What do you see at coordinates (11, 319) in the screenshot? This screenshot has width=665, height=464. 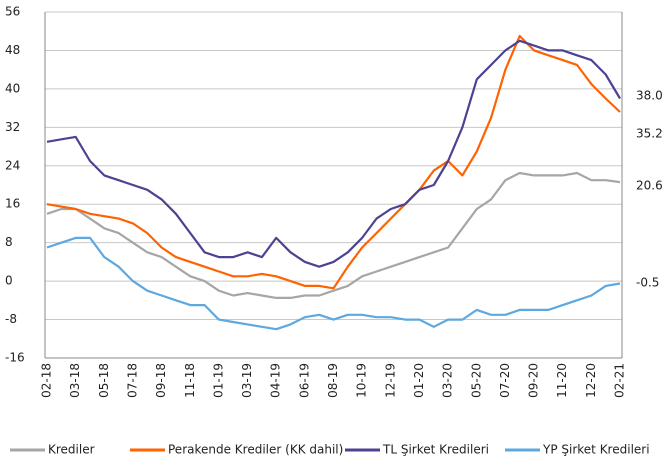 I see `y-tick-label: -8` at bounding box center [11, 319].